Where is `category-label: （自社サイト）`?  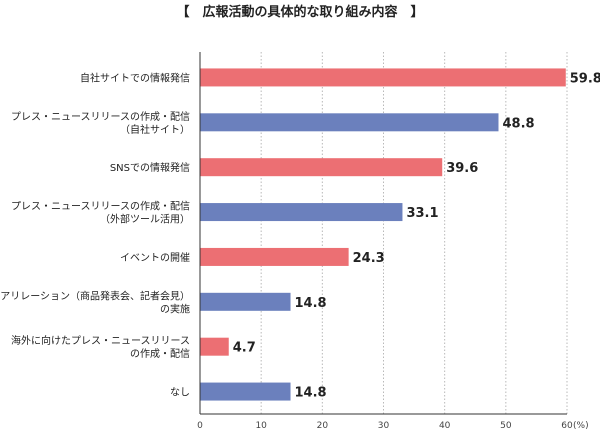 category-label: （自社サイト） is located at coordinates (155, 129).